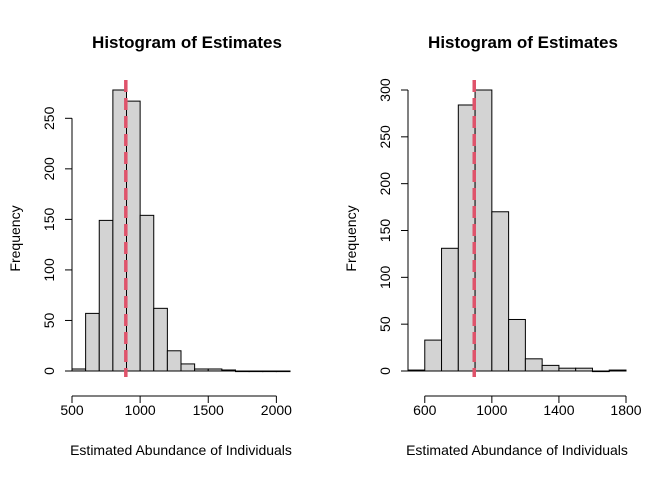 The height and width of the screenshot is (480, 672). Describe the element at coordinates (425, 410) in the screenshot. I see `x-tick-label: 600` at that location.